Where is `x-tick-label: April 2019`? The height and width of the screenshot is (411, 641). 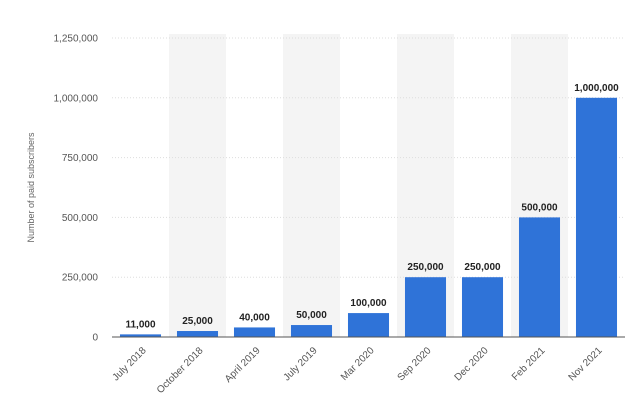 x-tick-label: April 2019 is located at coordinates (243, 365).